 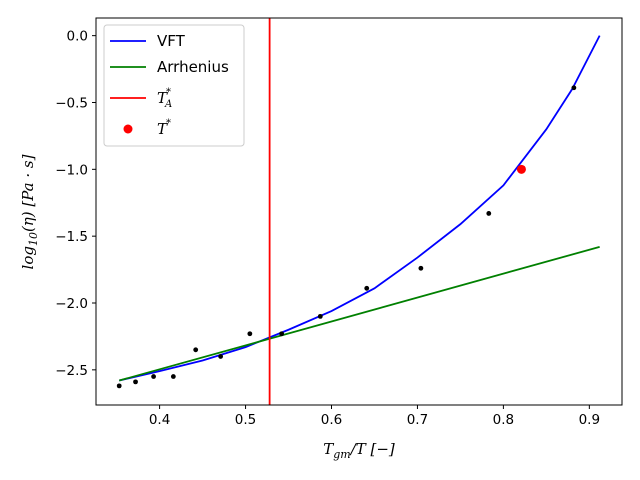 I want to click on x-tick-label: 0.7, so click(x=417, y=420).